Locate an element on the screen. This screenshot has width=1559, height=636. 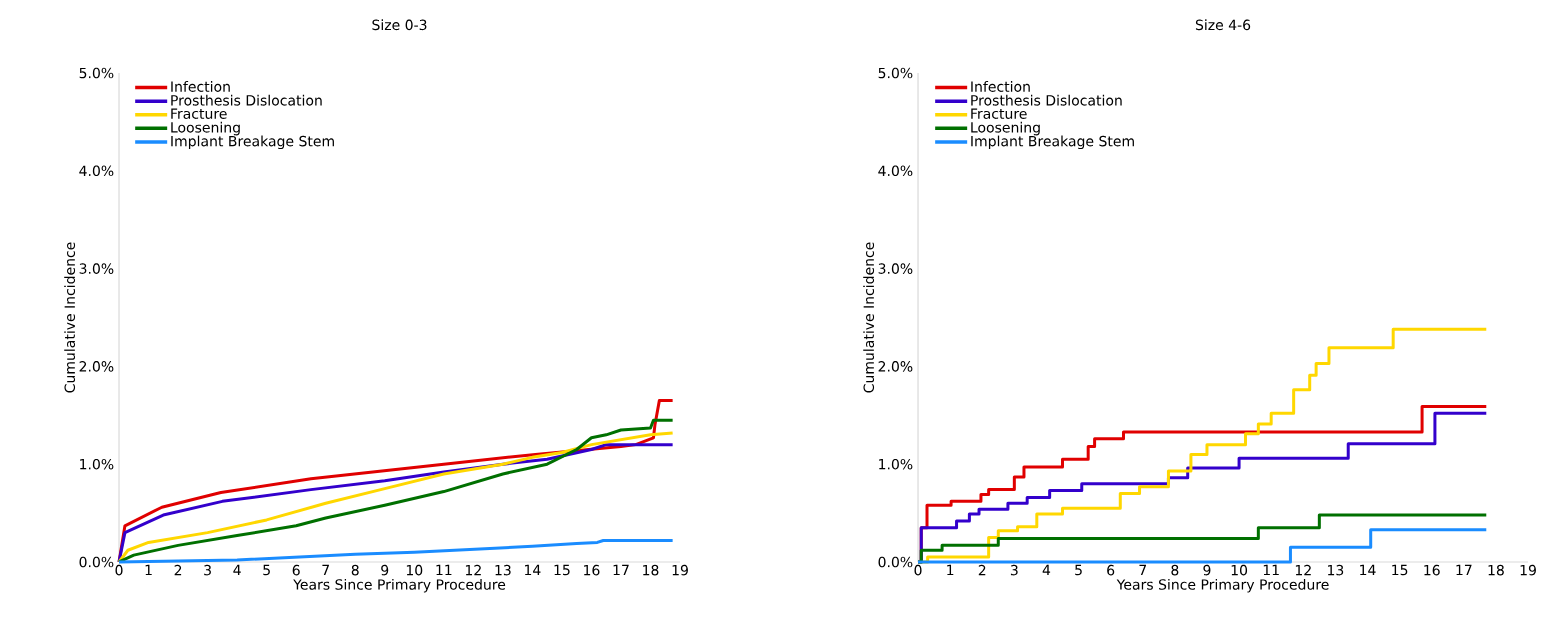
chart-title: Size 0-3 is located at coordinates (399, 25).